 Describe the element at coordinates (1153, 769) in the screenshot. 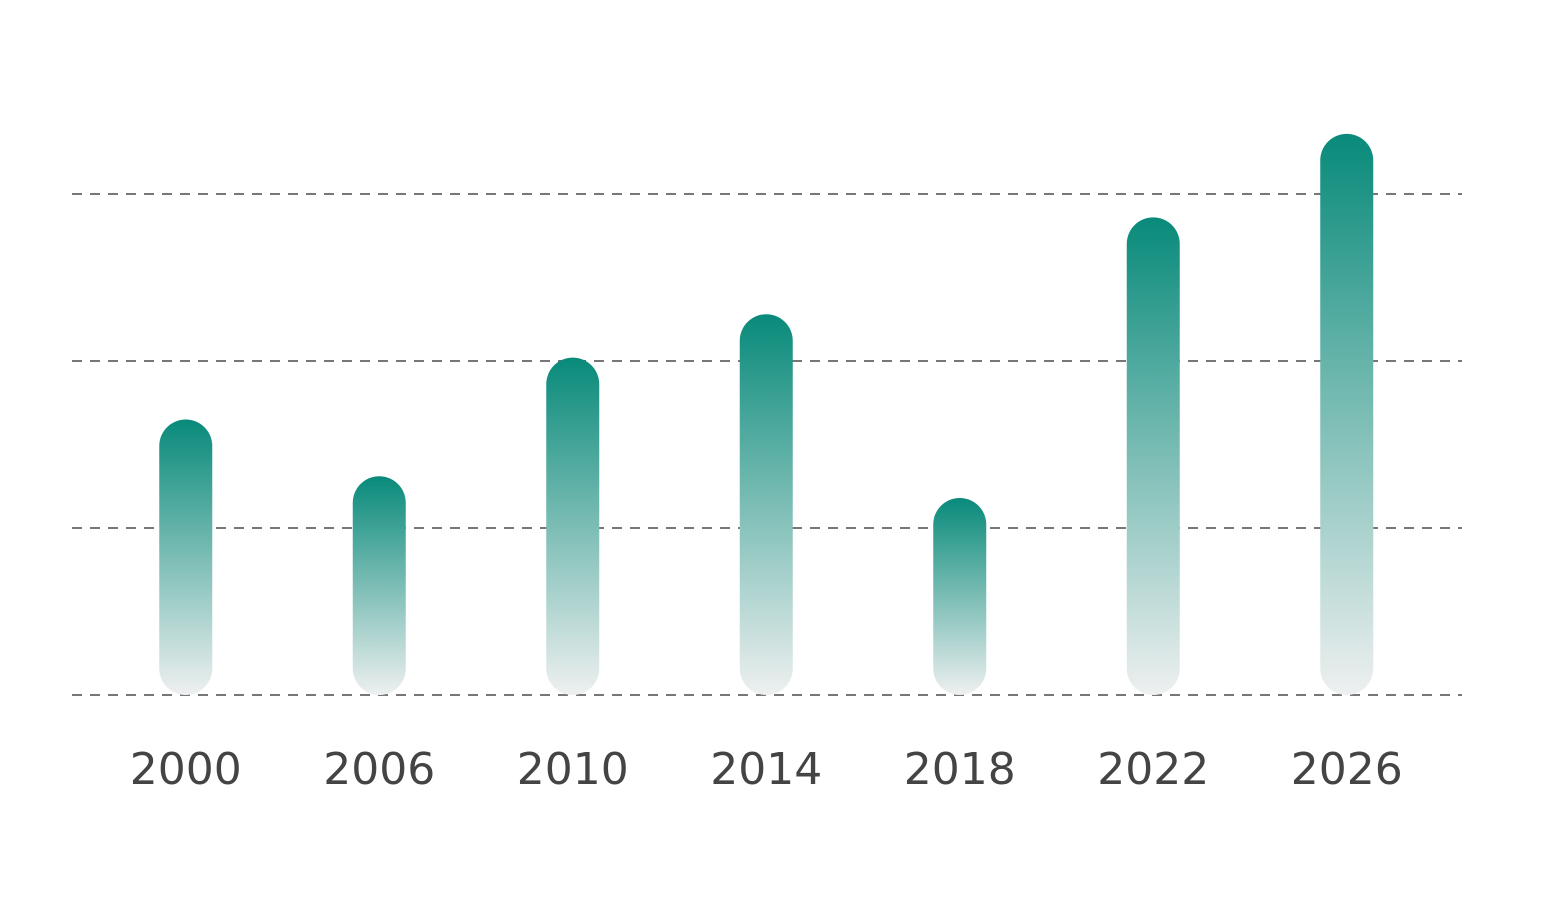

I see `x-tick-label: 2022` at that location.